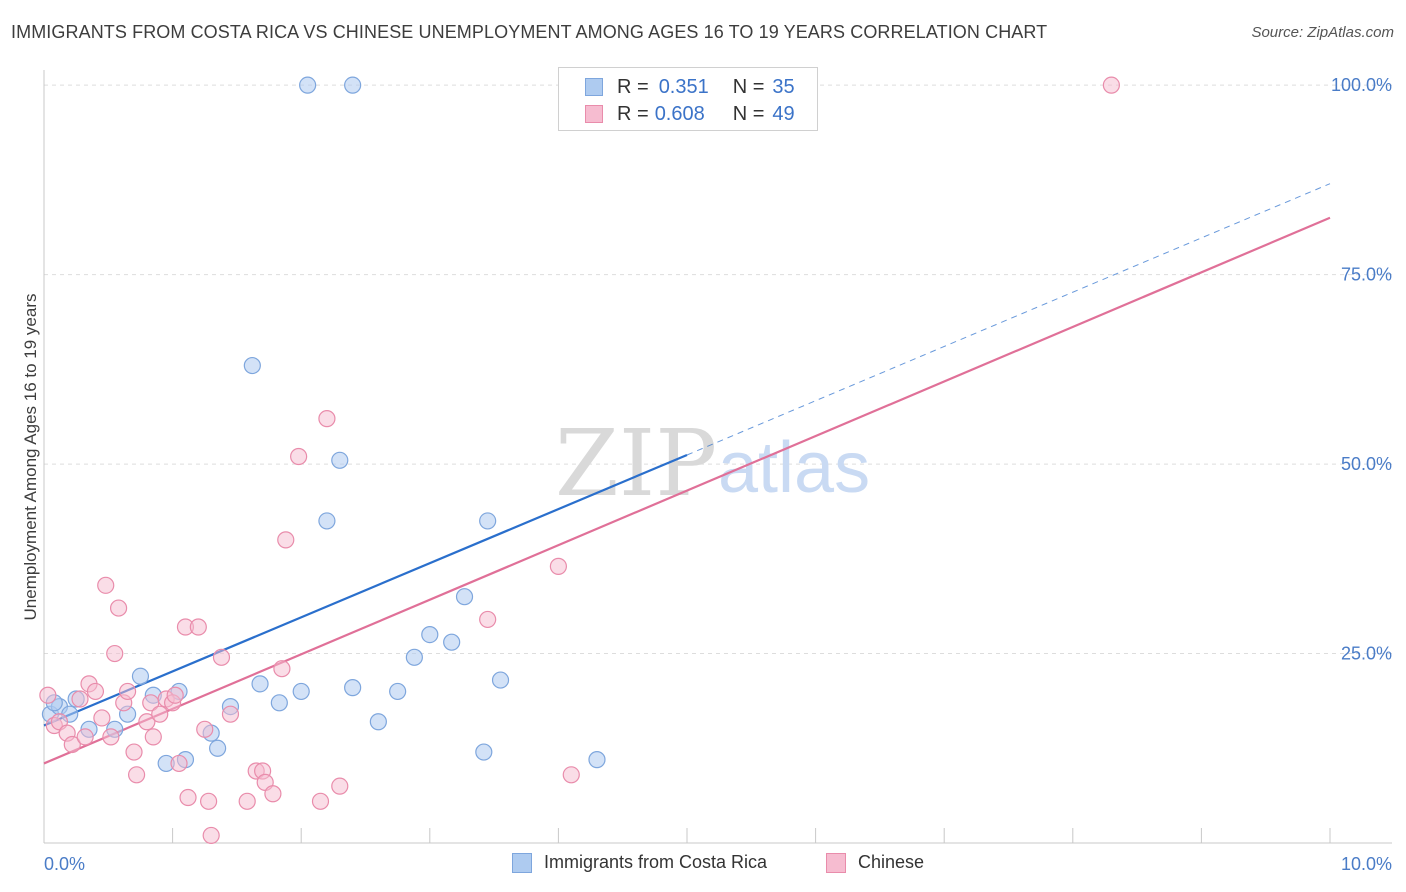  What do you see at coordinates (1322, 32) in the screenshot?
I see `chart-source: Source: ZipAtlas.com` at bounding box center [1322, 32].